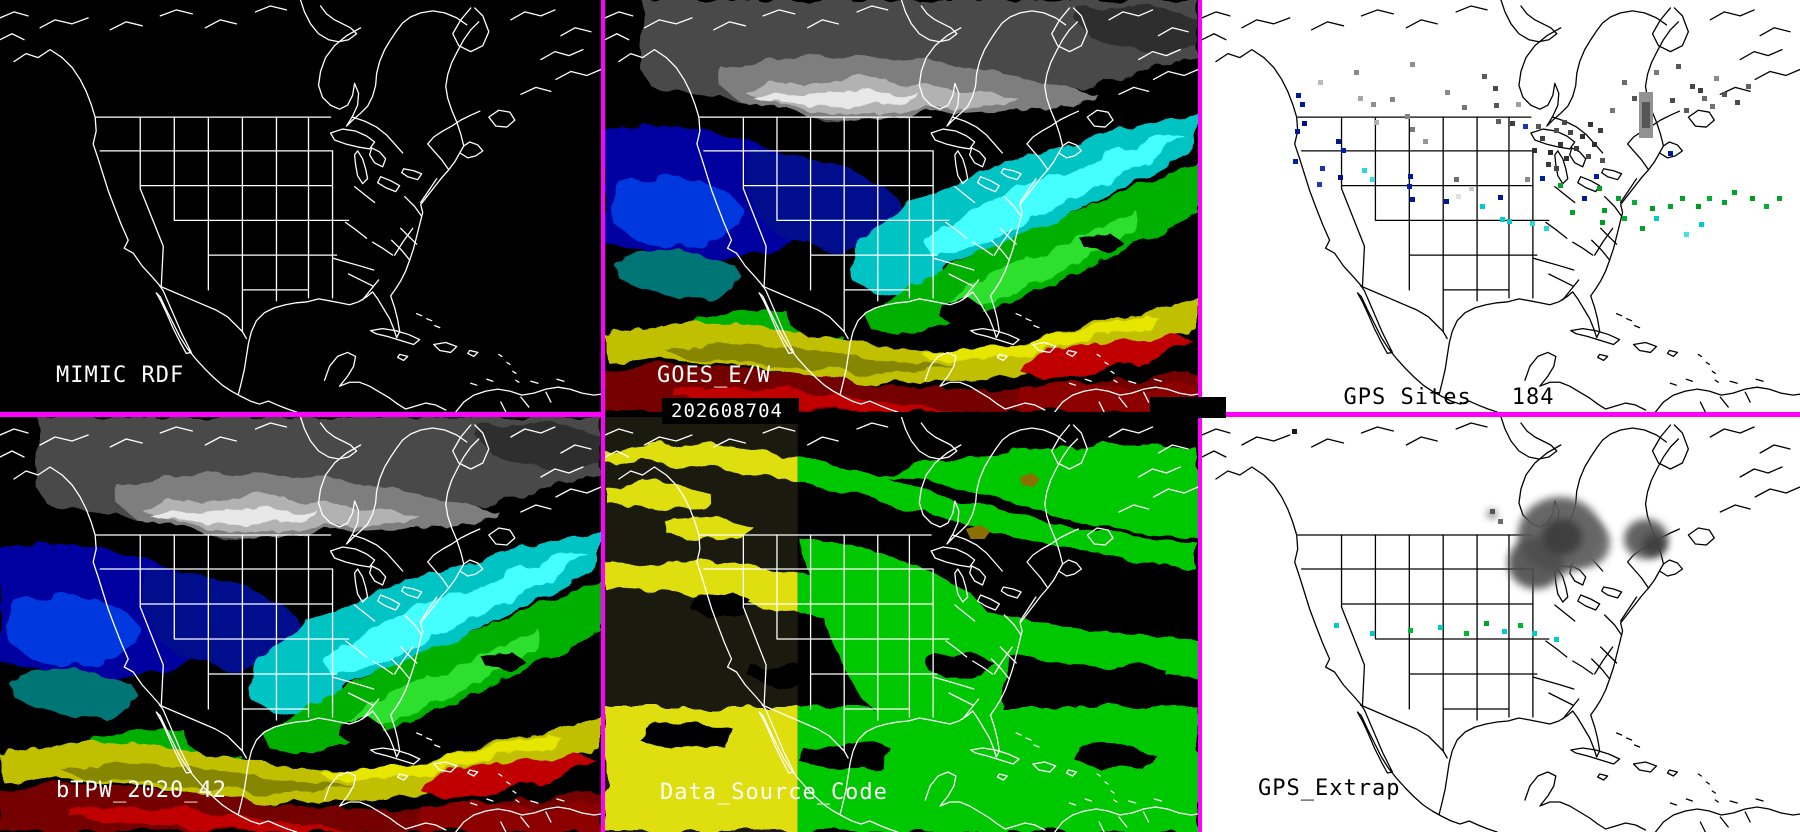  I want to click on gps-sites-count: 184, so click(1533, 397).